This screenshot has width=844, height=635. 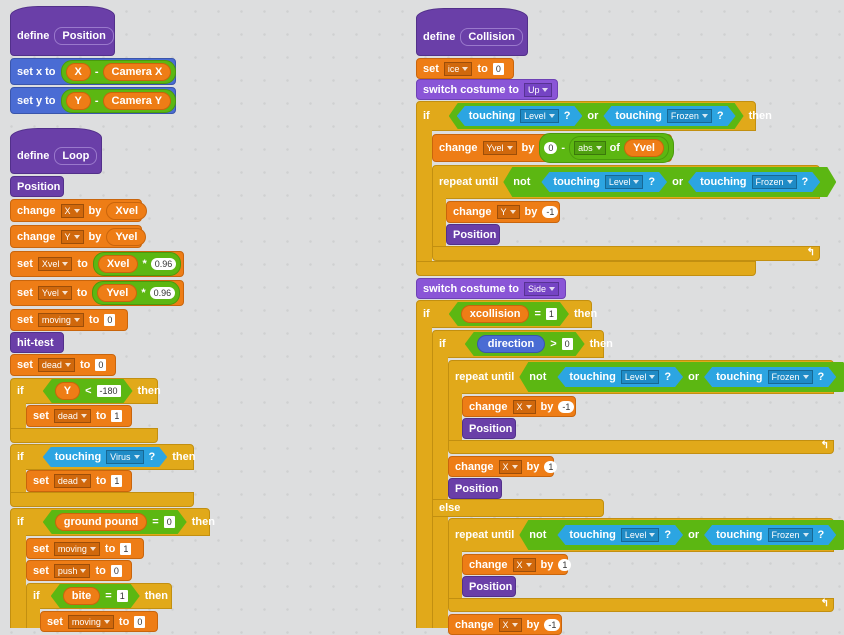 I want to click on switch-costume-block: switch costume to Side, so click(x=491, y=288).